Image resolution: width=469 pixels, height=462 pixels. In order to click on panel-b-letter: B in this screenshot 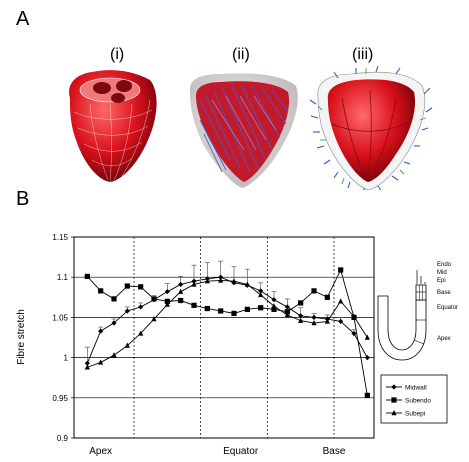, I will do `click(23, 199)`.